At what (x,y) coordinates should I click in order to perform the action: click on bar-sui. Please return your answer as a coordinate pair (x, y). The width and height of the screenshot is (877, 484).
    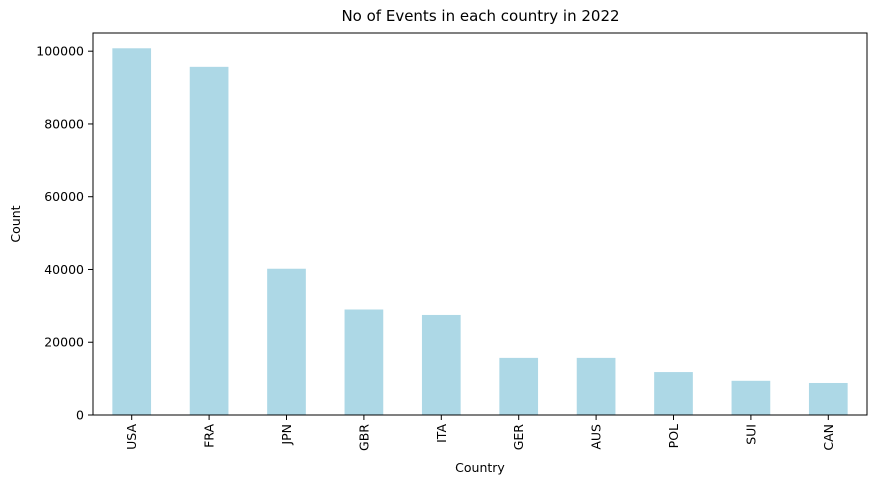
    Looking at the image, I should click on (751, 397).